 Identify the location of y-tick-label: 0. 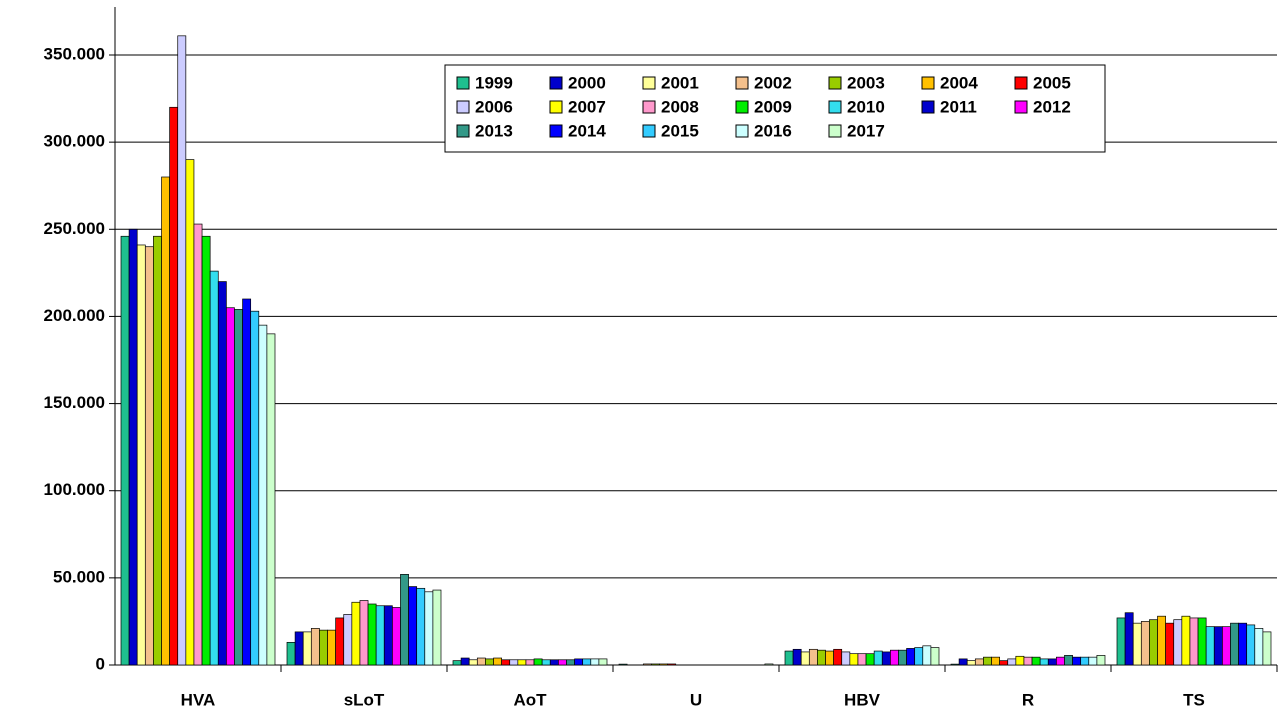
(100, 663).